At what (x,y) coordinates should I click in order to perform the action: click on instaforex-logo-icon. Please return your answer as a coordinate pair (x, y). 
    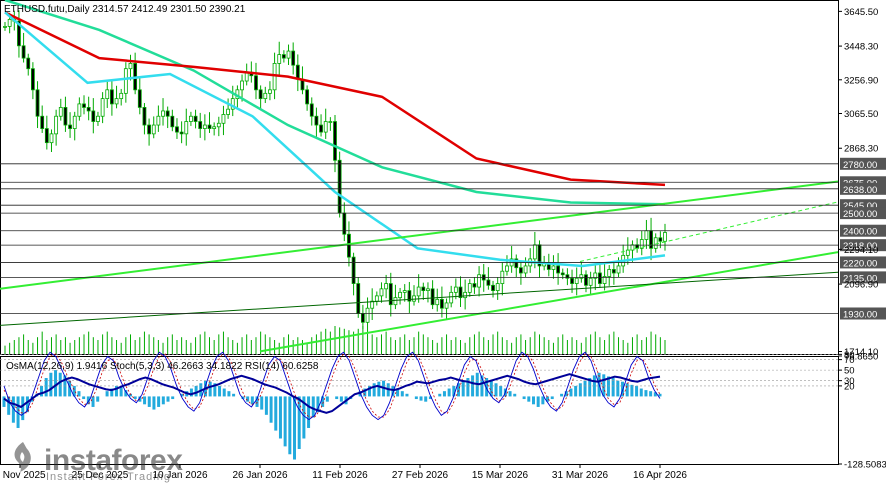
    Looking at the image, I should click on (22, 457).